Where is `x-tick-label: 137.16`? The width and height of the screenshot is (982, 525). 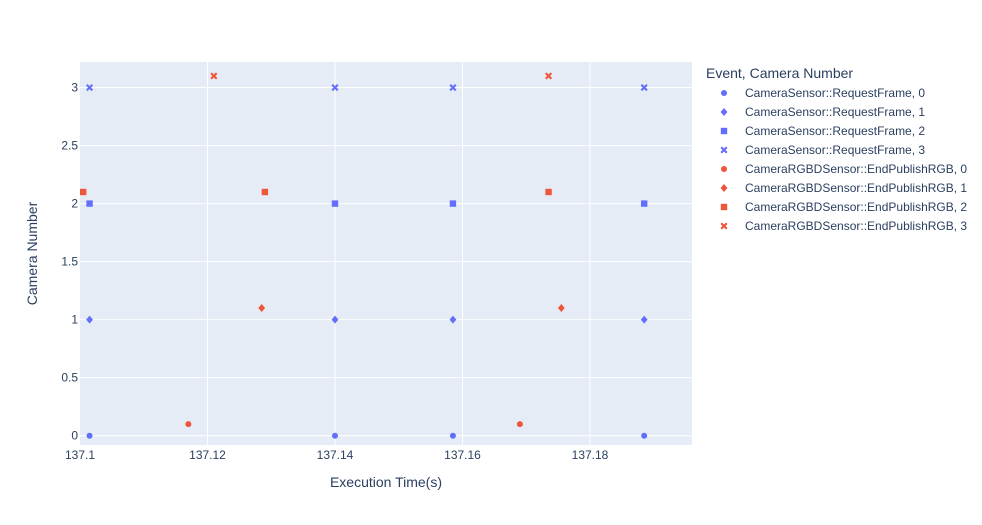 x-tick-label: 137.16 is located at coordinates (462, 455).